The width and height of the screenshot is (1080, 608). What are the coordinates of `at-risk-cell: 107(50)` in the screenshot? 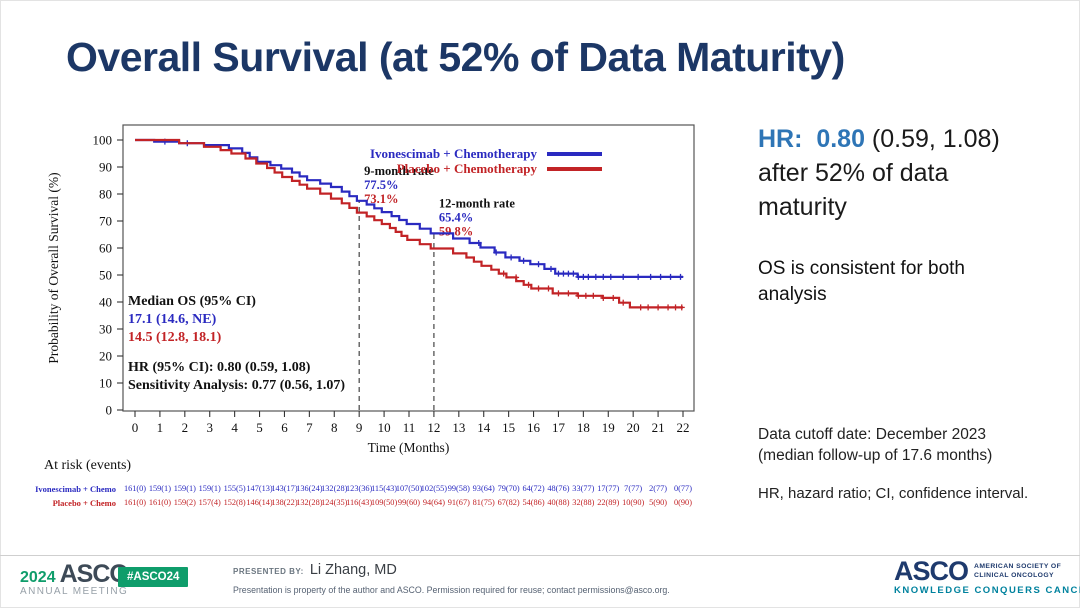 It's located at (409, 488).